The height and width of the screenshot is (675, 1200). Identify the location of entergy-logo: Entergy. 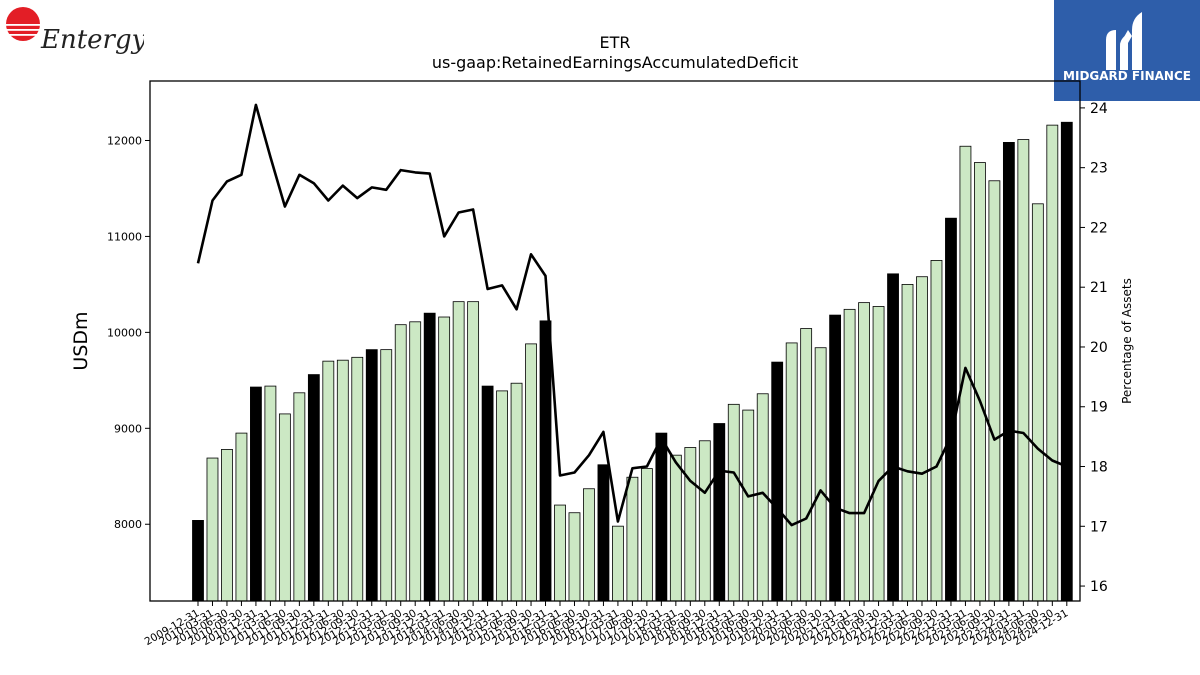
(74, 31).